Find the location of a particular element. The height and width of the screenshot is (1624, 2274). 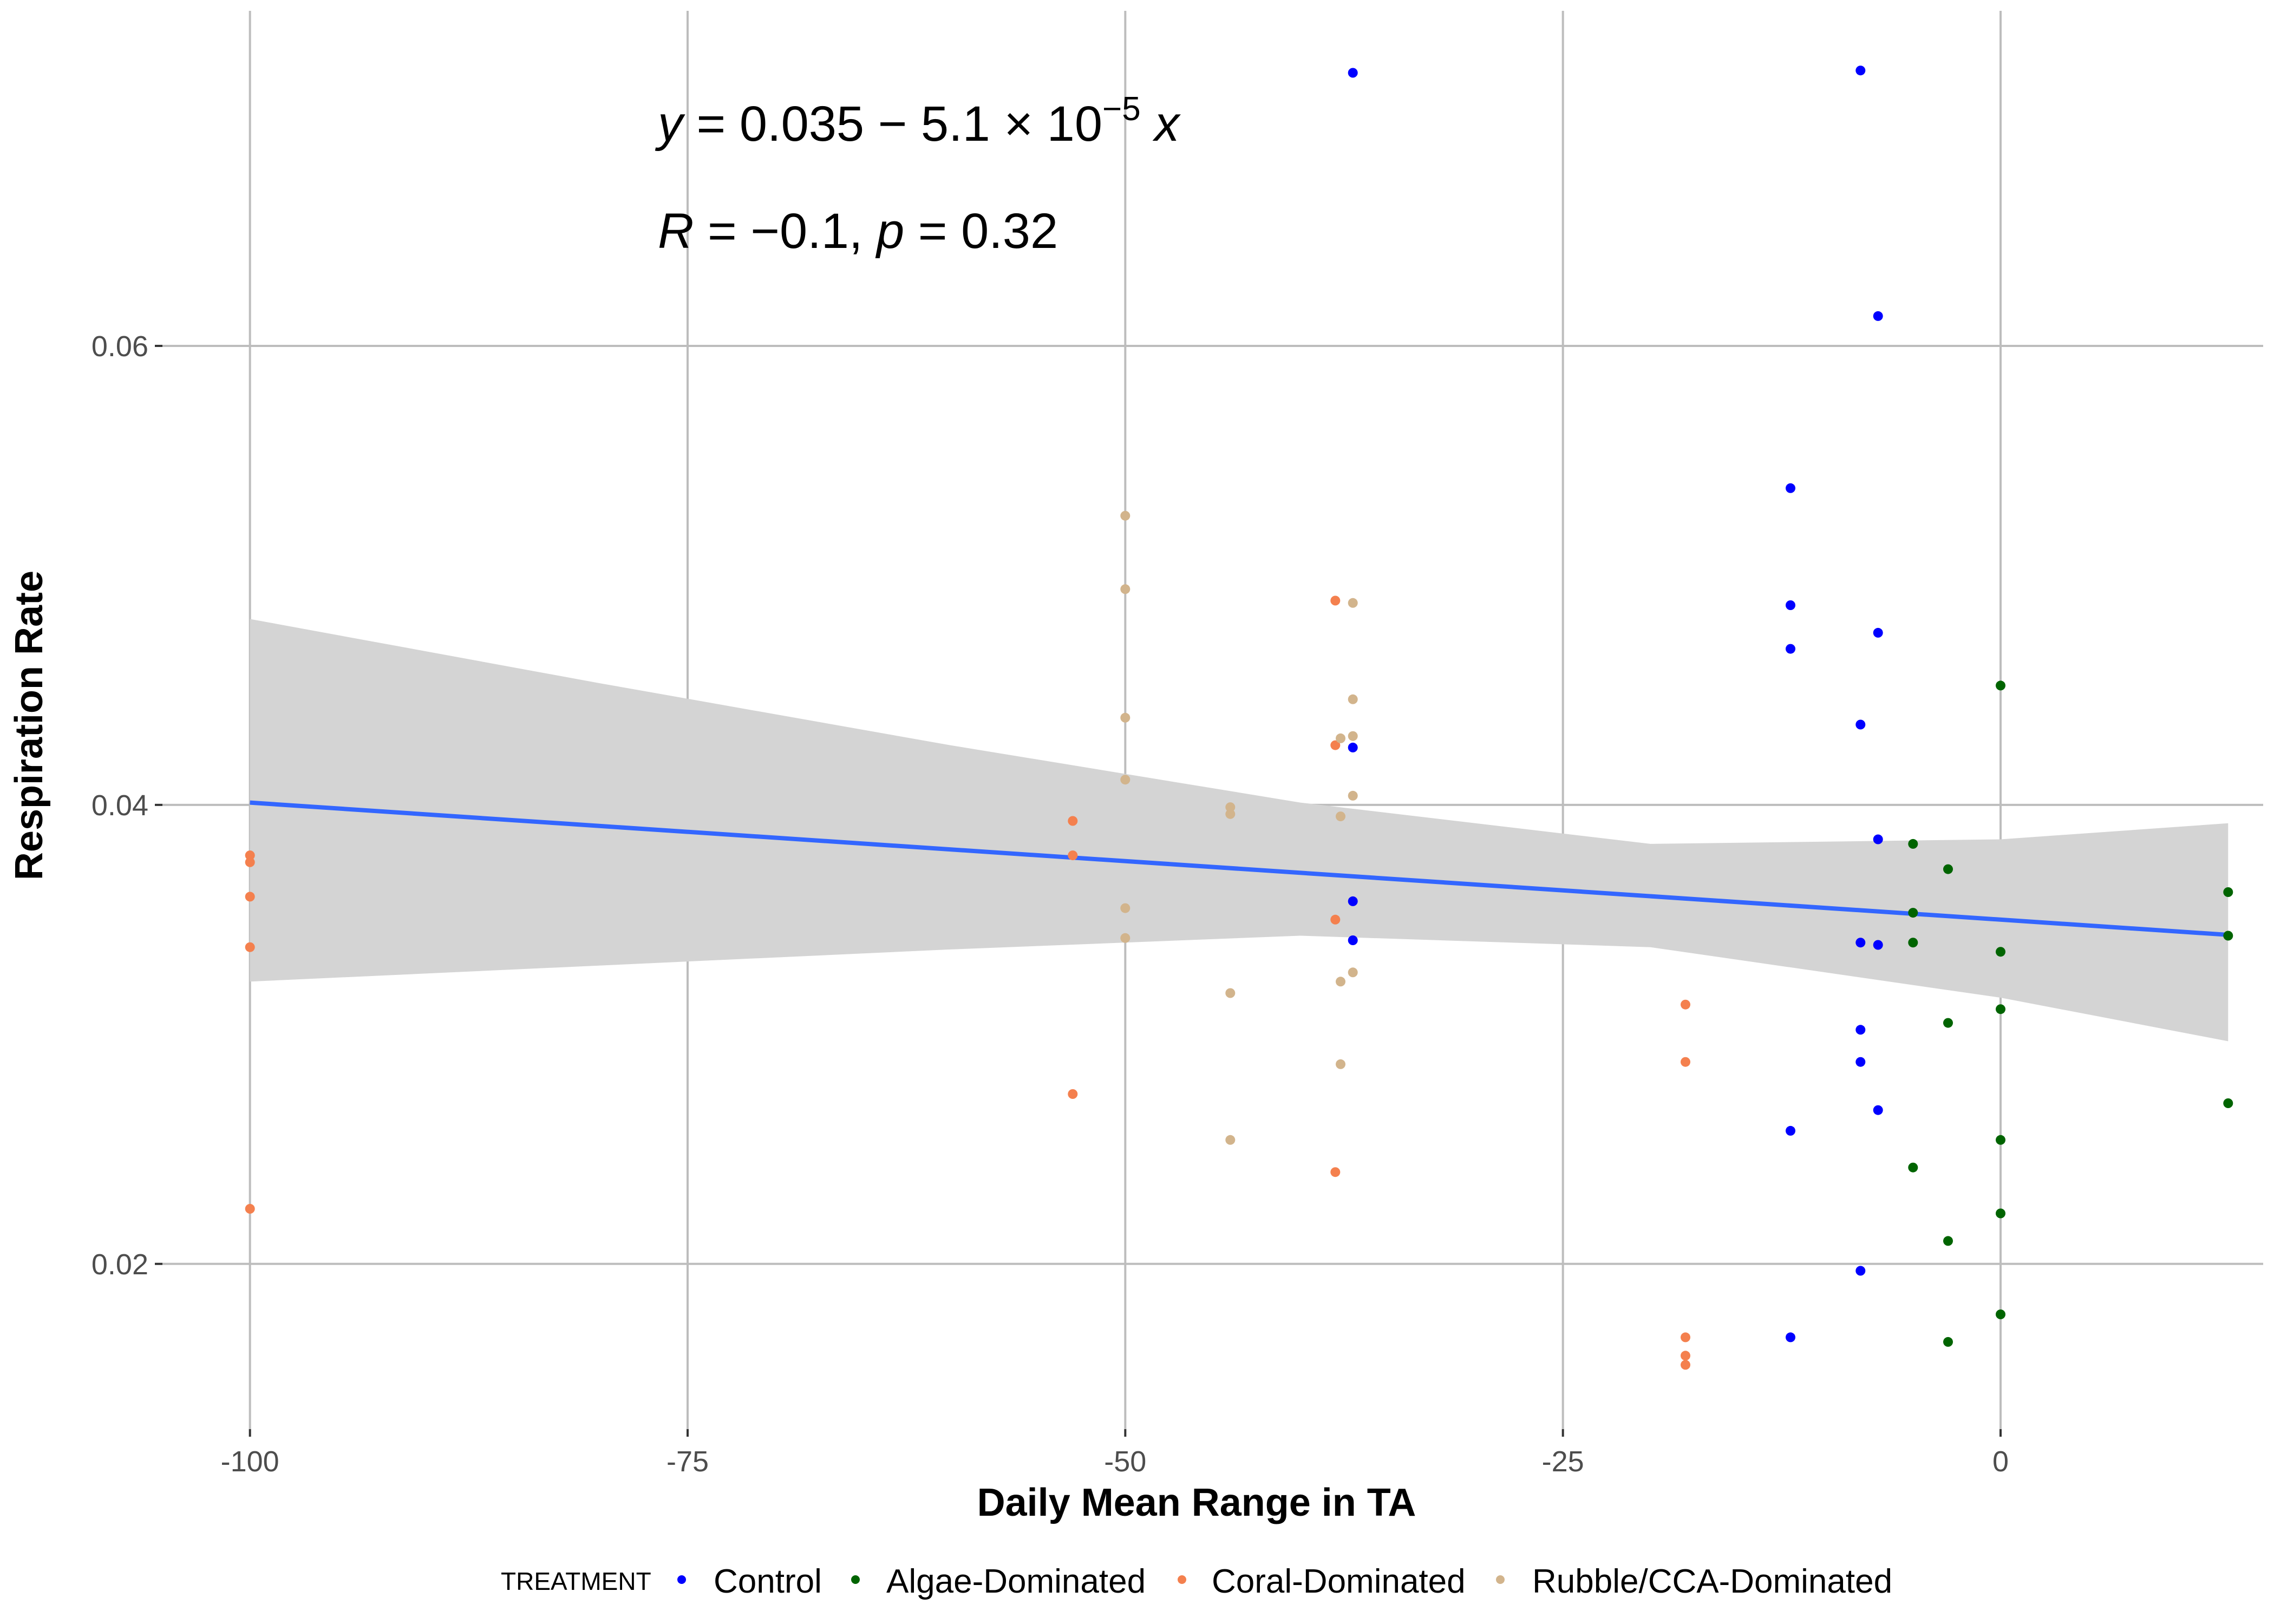

equation-annotation: y = 0.035 − 5.1 × 10−5 x is located at coordinates (918, 121).